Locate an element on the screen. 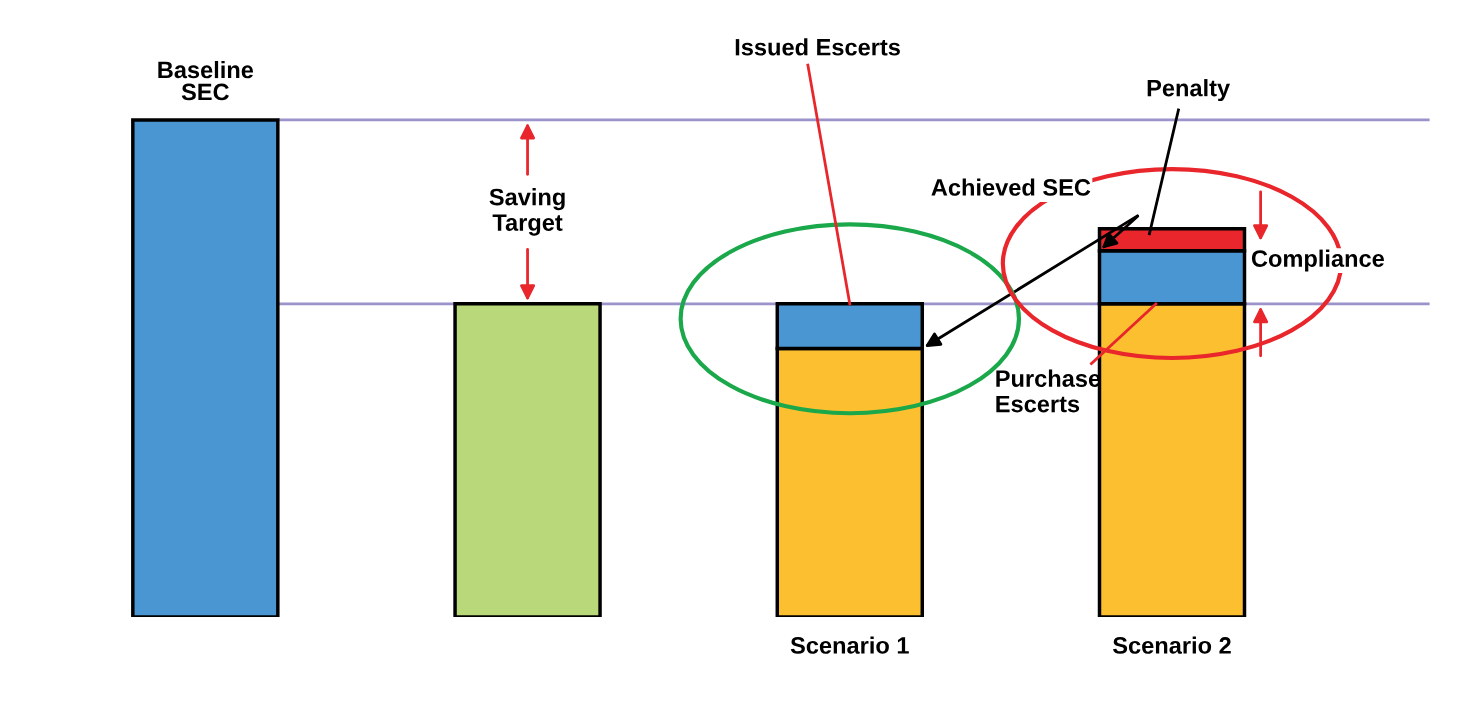  x-tick-label: Scenario 1 is located at coordinates (849, 645).